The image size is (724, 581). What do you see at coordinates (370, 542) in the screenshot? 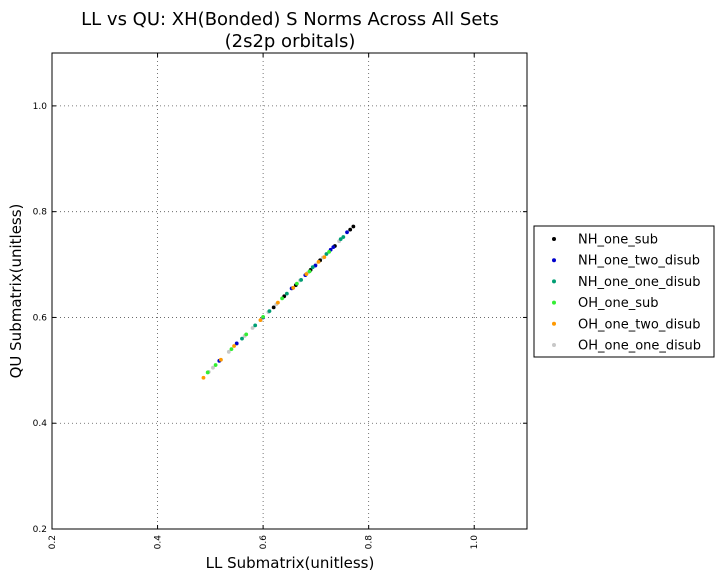
I see `x-tick-label: 0.8` at bounding box center [370, 542].